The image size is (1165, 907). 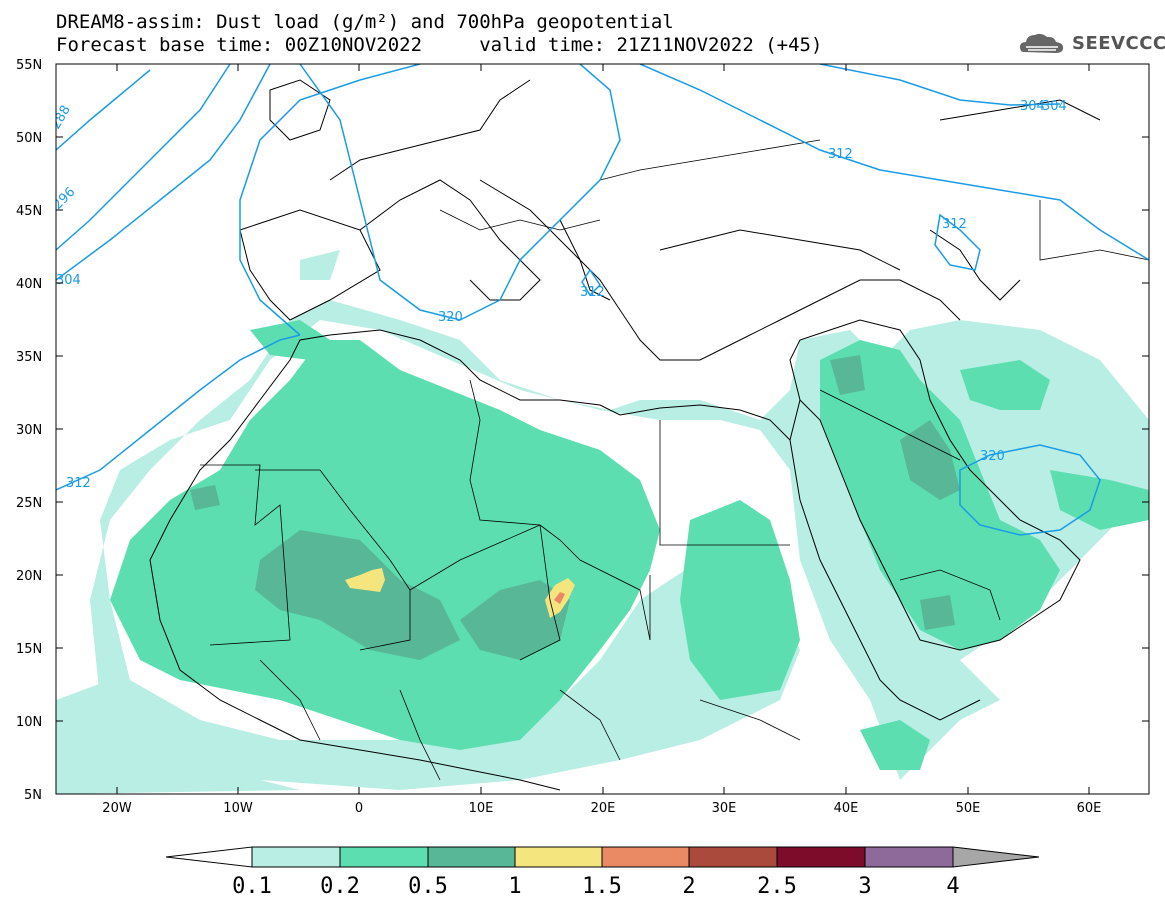 What do you see at coordinates (29, 649) in the screenshot?
I see `lat-label: 15N` at bounding box center [29, 649].